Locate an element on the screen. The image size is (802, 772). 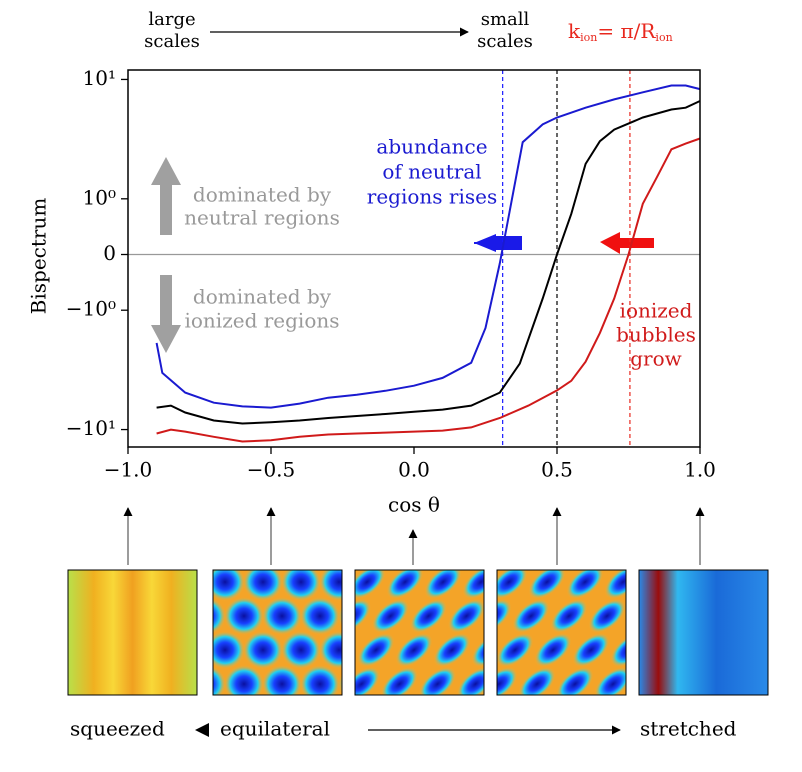
top-right: small is located at coordinates (505, 19).